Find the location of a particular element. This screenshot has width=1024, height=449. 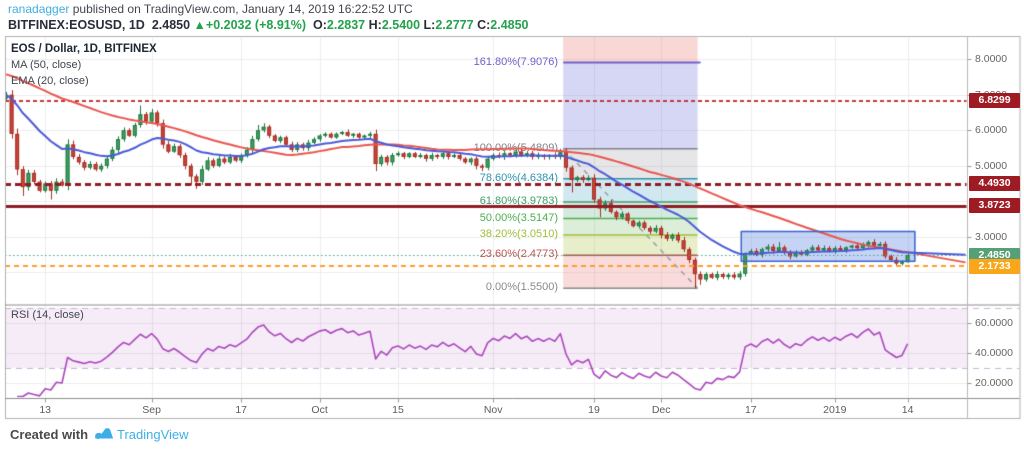

price-badge: 4.4930 is located at coordinates (994, 184).